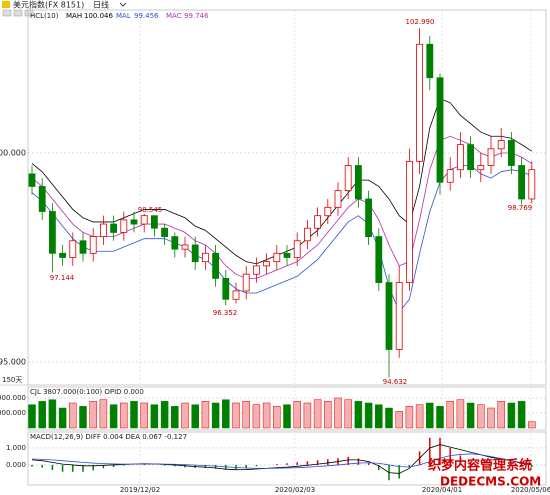 This screenshot has width=550, height=495. Describe the element at coordinates (87, 392) in the screenshot. I see `volume-legend: CJL 3807.000(0:100) OPID 0.000` at that location.